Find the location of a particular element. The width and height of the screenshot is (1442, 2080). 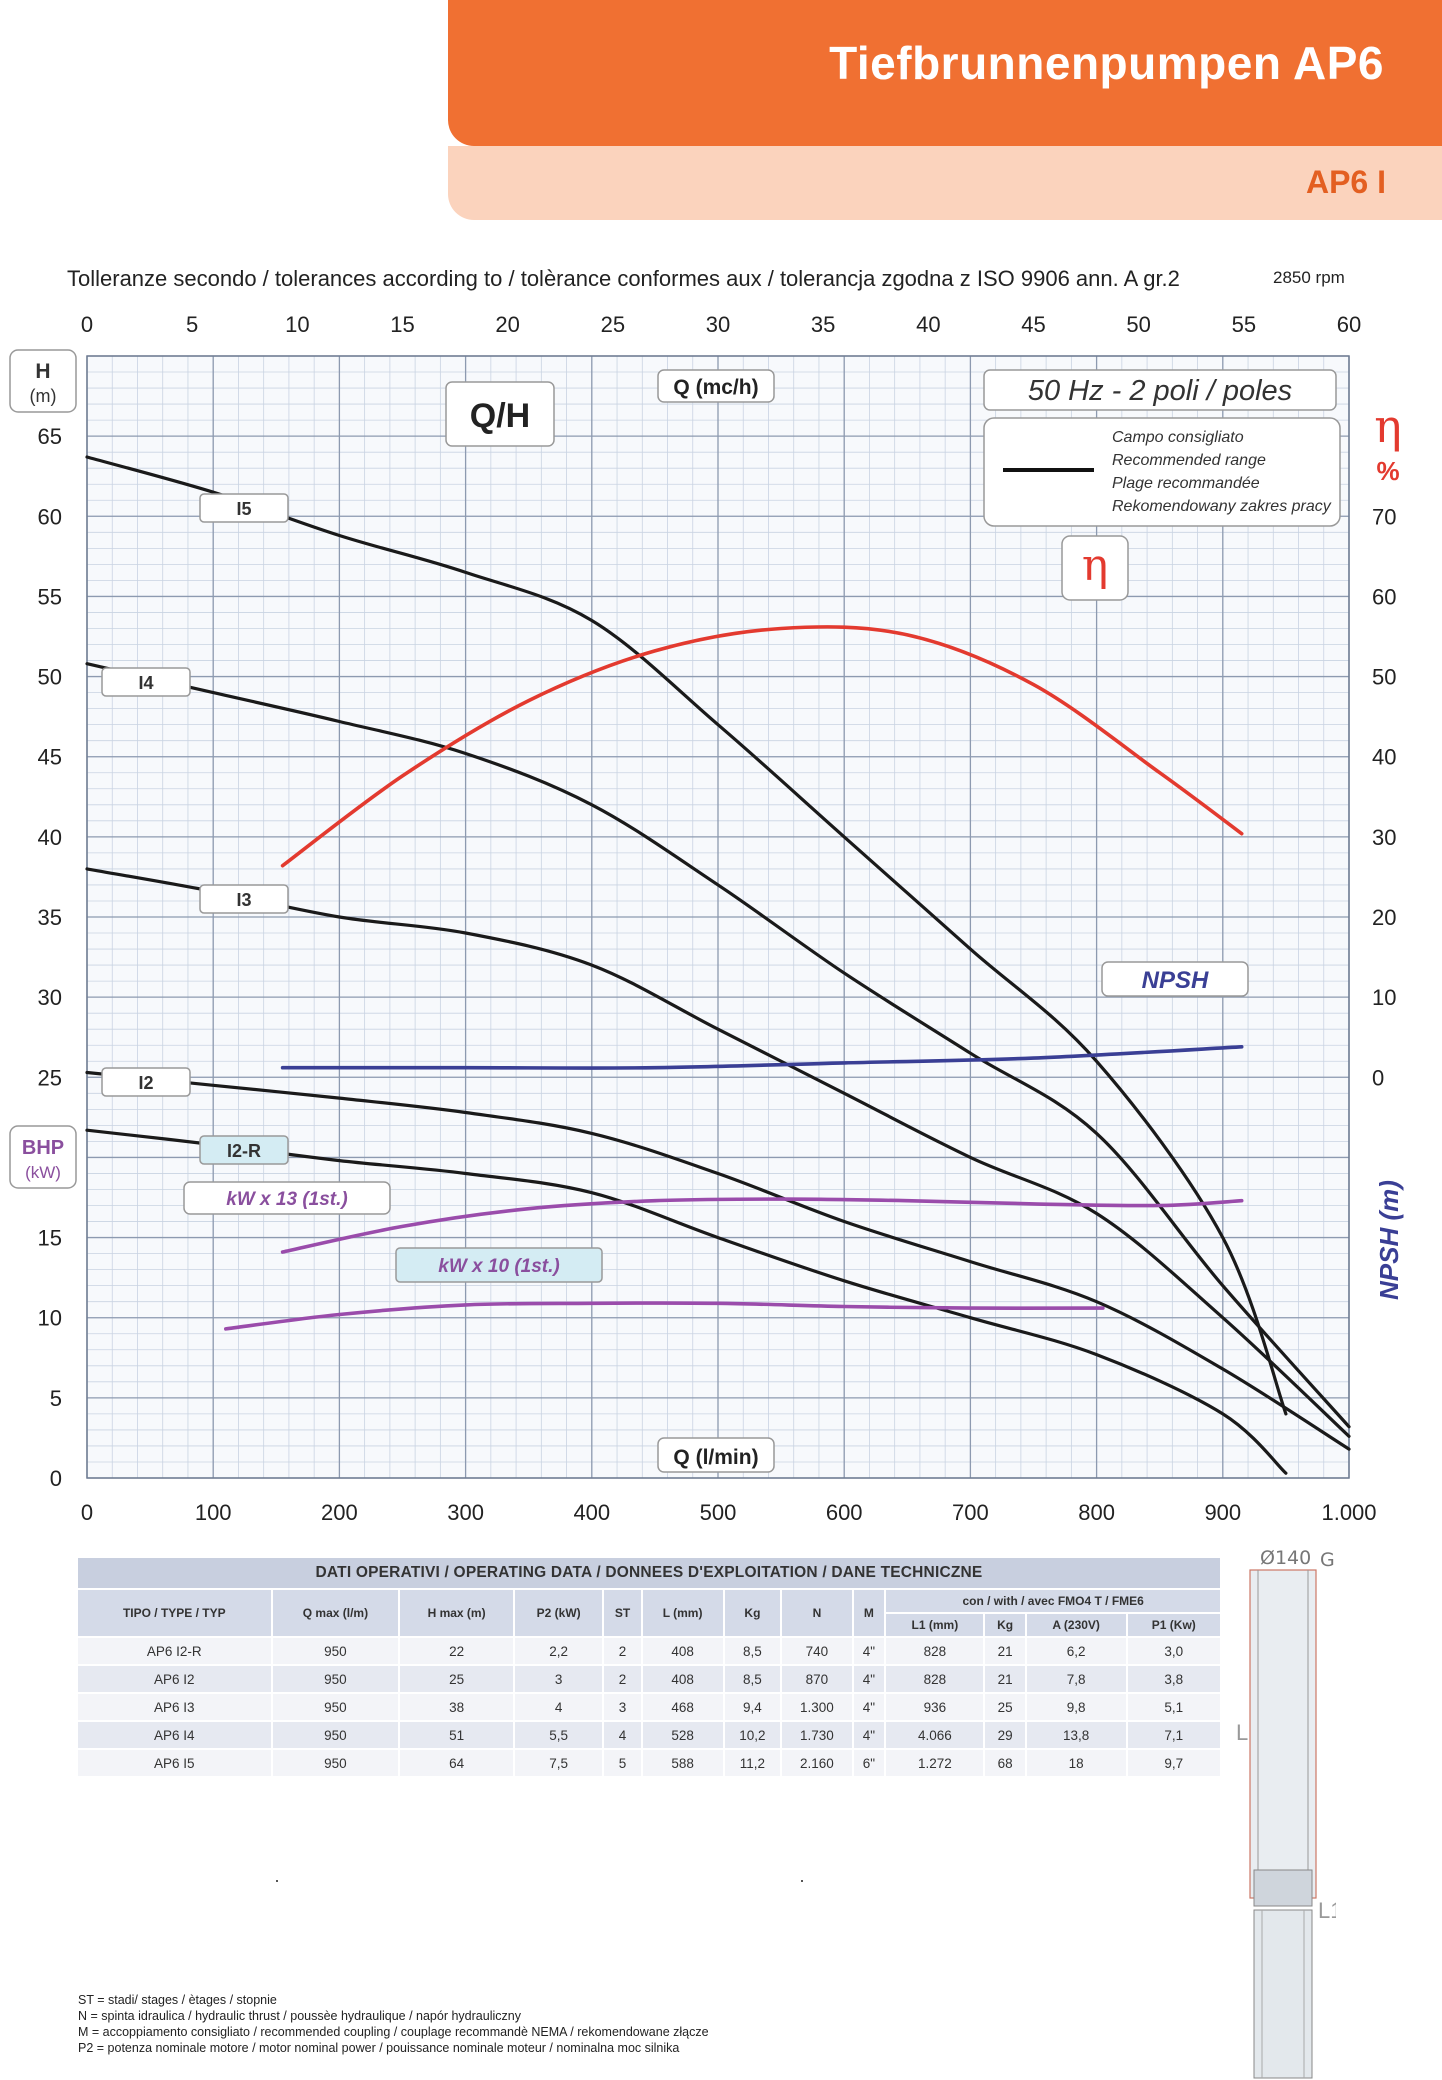

kw13-label: kW x 13 (1st.) is located at coordinates (286, 1199).